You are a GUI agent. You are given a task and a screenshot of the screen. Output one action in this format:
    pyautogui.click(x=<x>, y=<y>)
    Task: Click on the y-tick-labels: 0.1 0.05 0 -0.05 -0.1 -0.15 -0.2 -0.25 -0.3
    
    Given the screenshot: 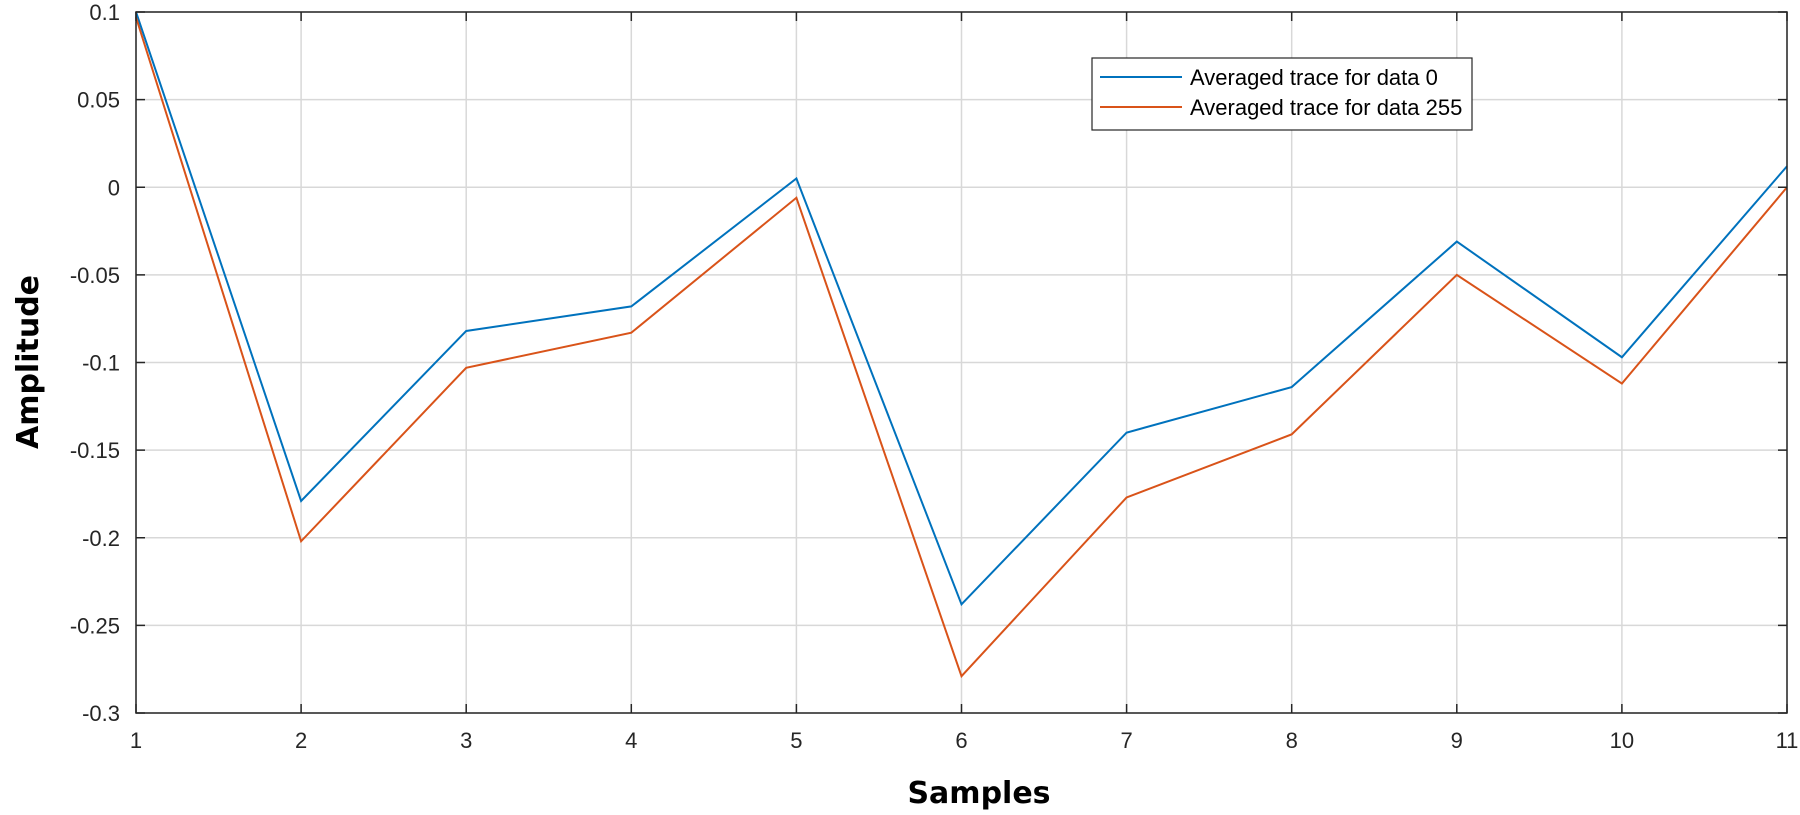 What is the action you would take?
    pyautogui.click(x=95, y=363)
    